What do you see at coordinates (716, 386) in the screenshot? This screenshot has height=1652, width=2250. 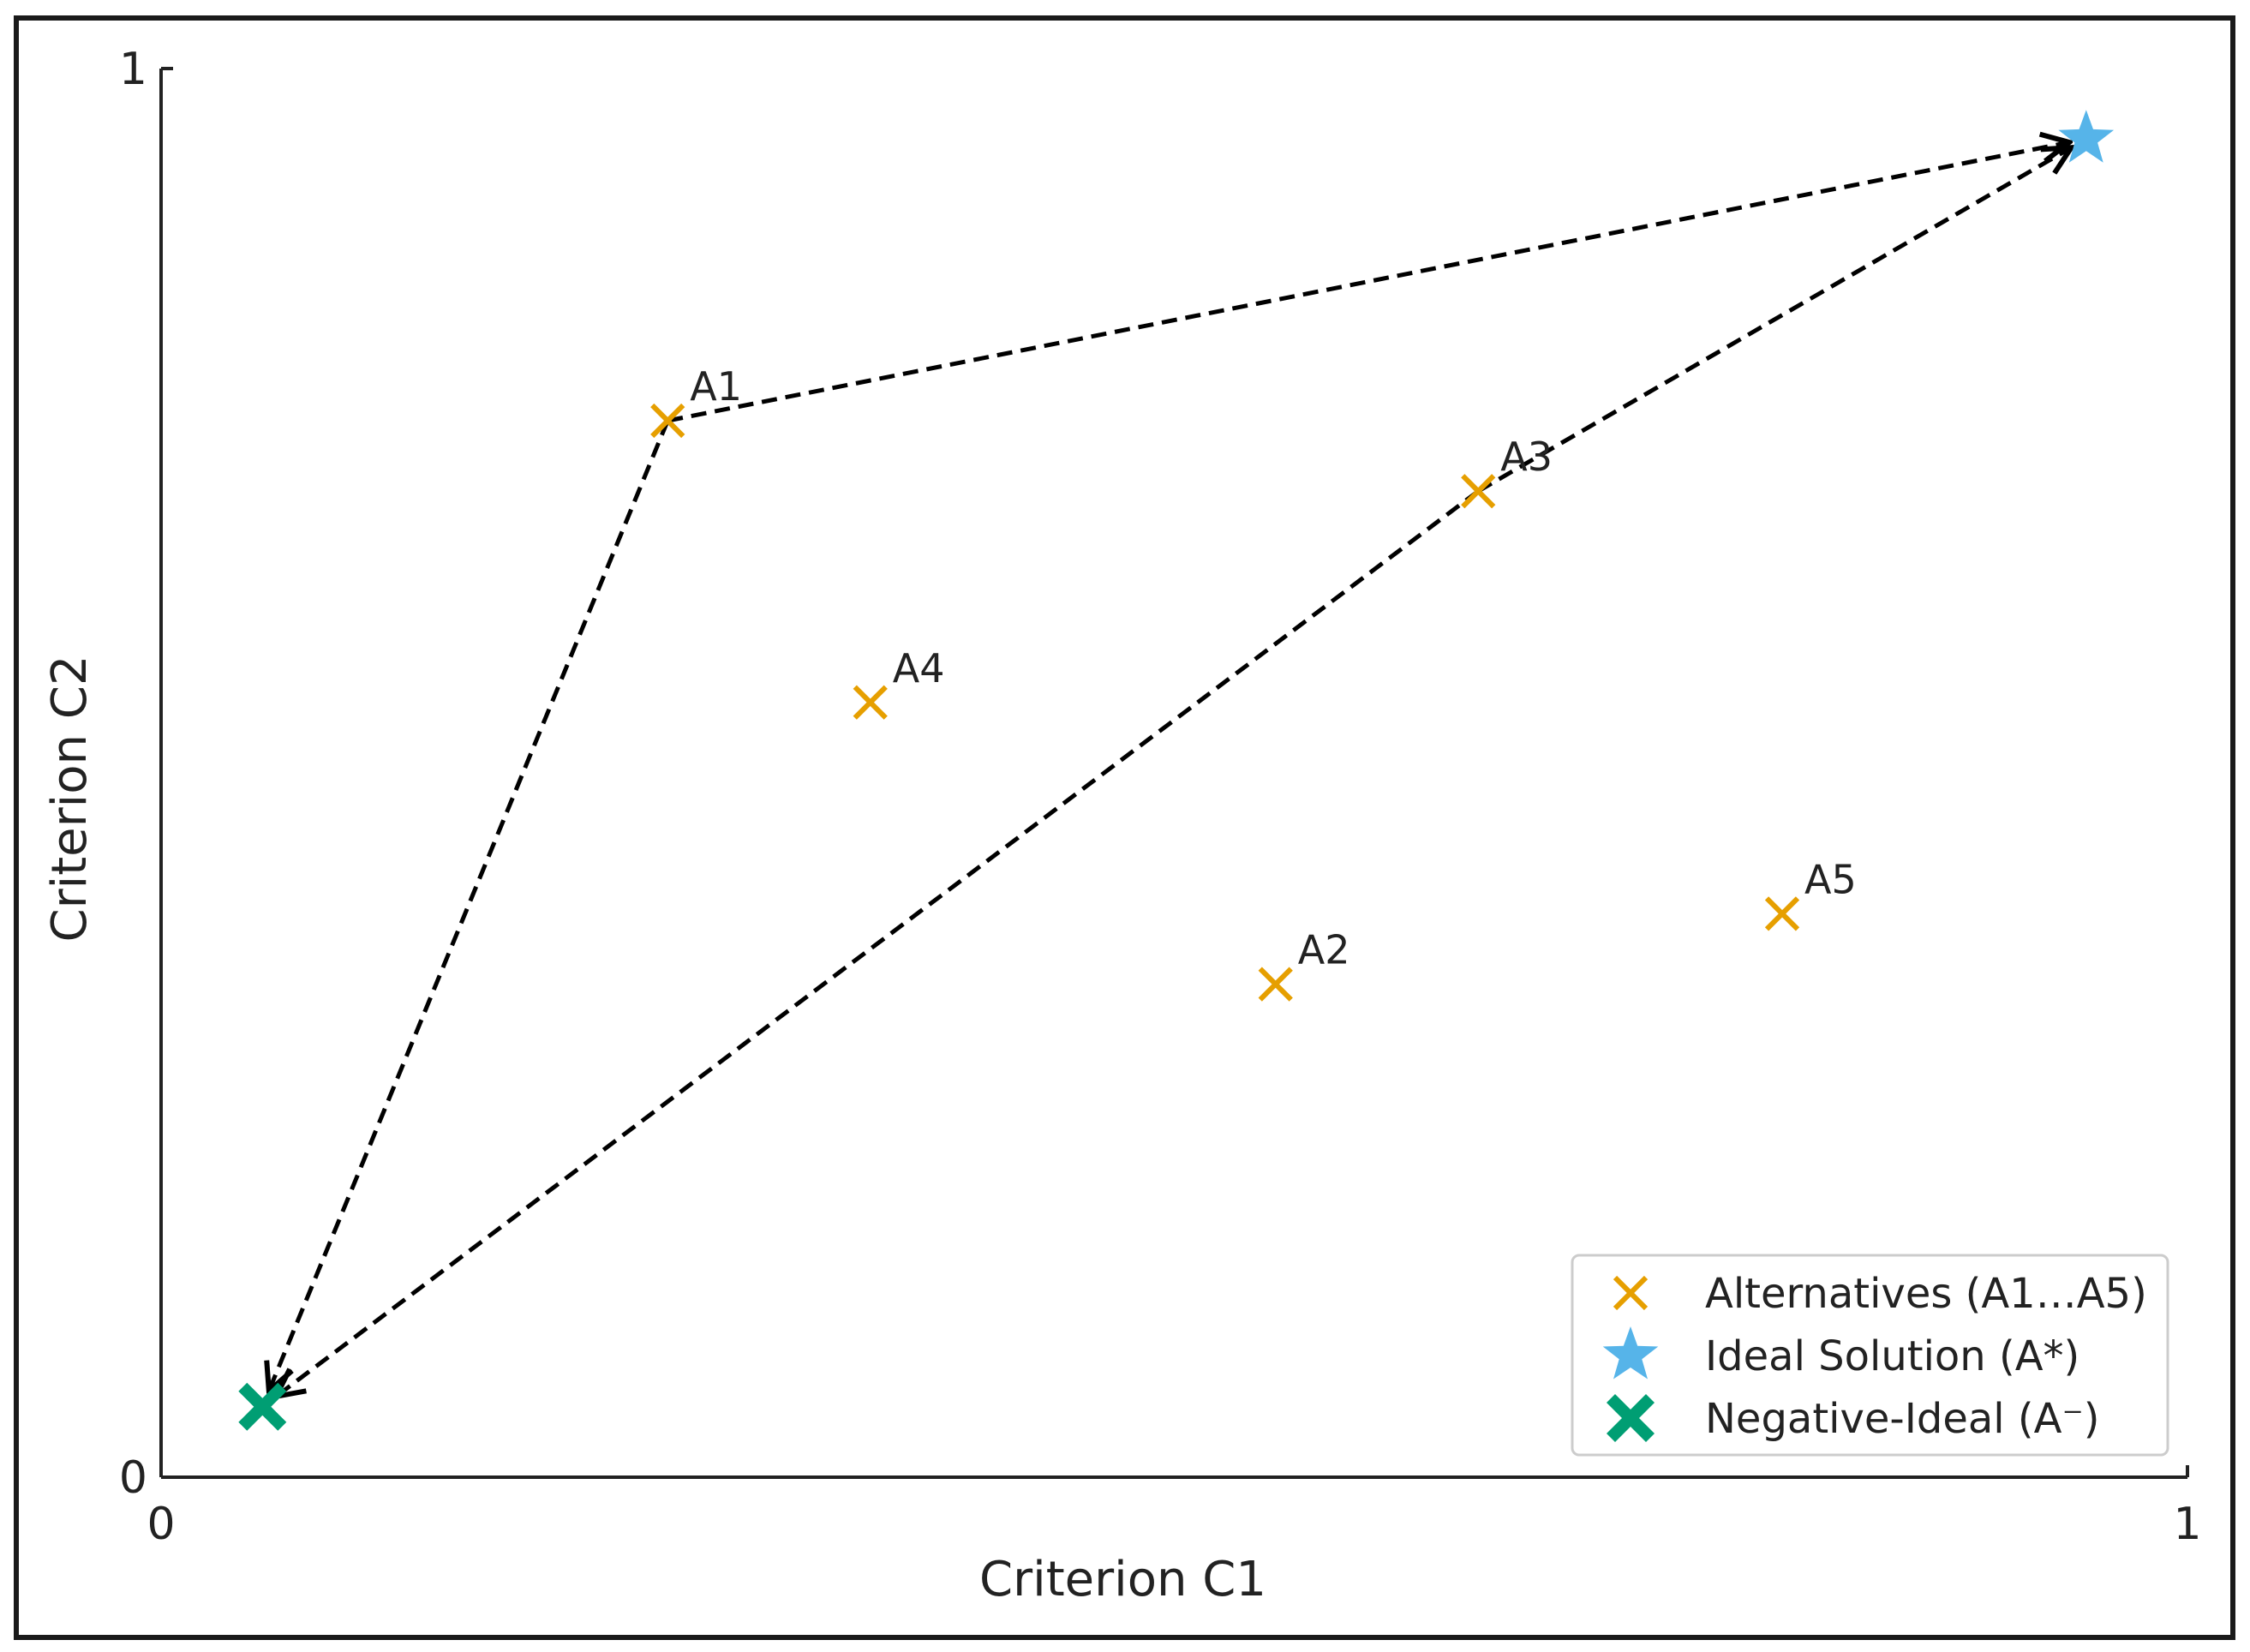 I see `point-label-a1: A1` at bounding box center [716, 386].